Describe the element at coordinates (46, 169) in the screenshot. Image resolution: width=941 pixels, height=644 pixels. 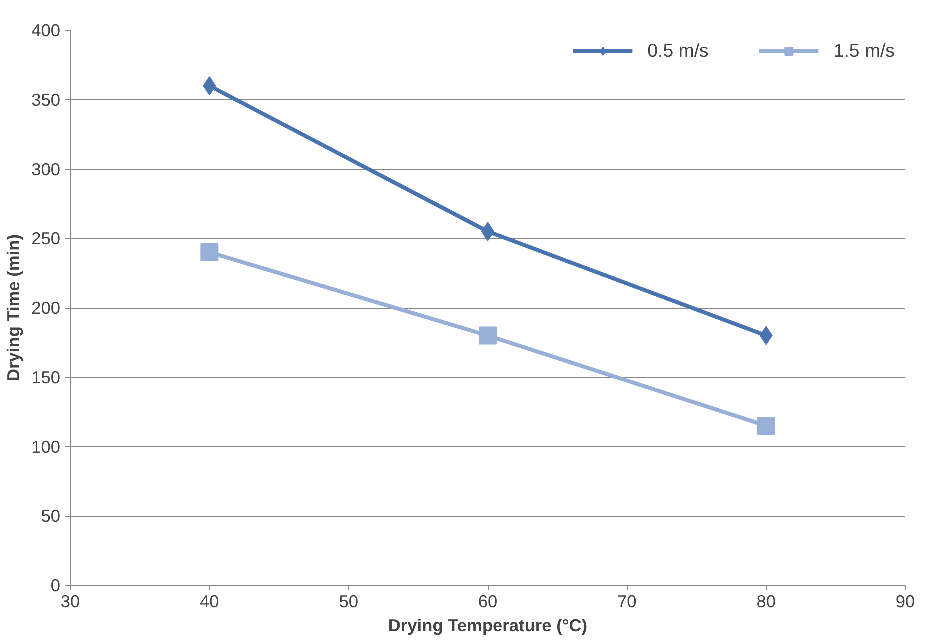
I see `y-tick-label: 300` at that location.